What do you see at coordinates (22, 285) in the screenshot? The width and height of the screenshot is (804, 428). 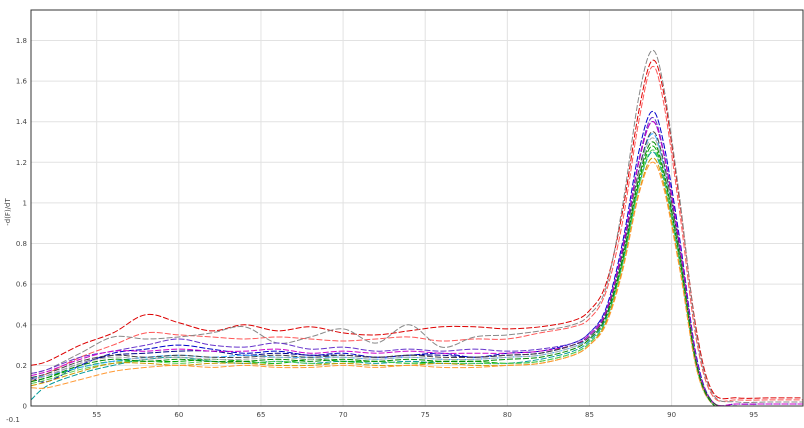 I see `y-tick-label: 0.6` at bounding box center [22, 285].